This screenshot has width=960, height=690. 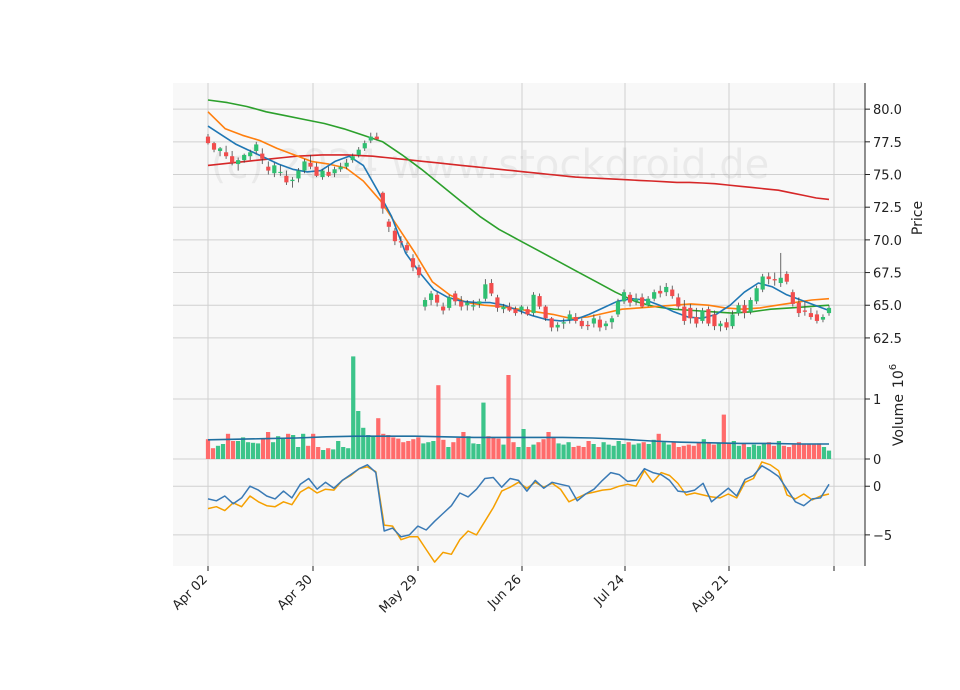 I want to click on price-tick-label: 67.5, so click(x=887, y=274).